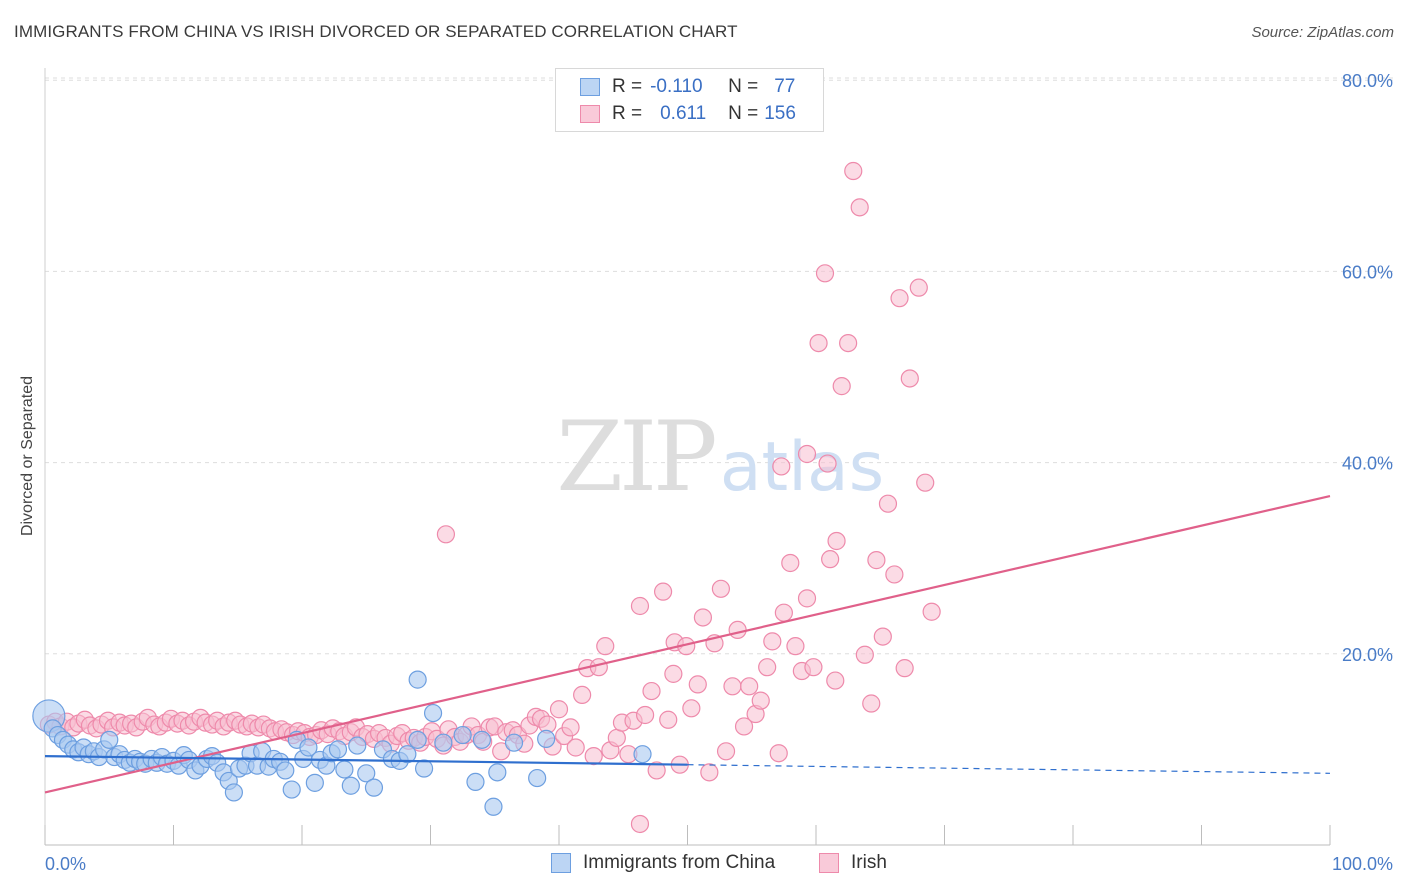 The width and height of the screenshot is (1406, 892). I want to click on y-tick-label: 60.0%, so click(1367, 272).